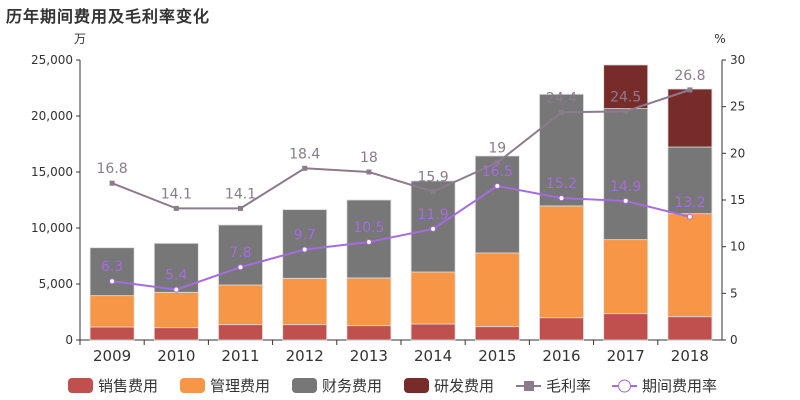  I want to click on x-tick-label: 2017, so click(626, 356).